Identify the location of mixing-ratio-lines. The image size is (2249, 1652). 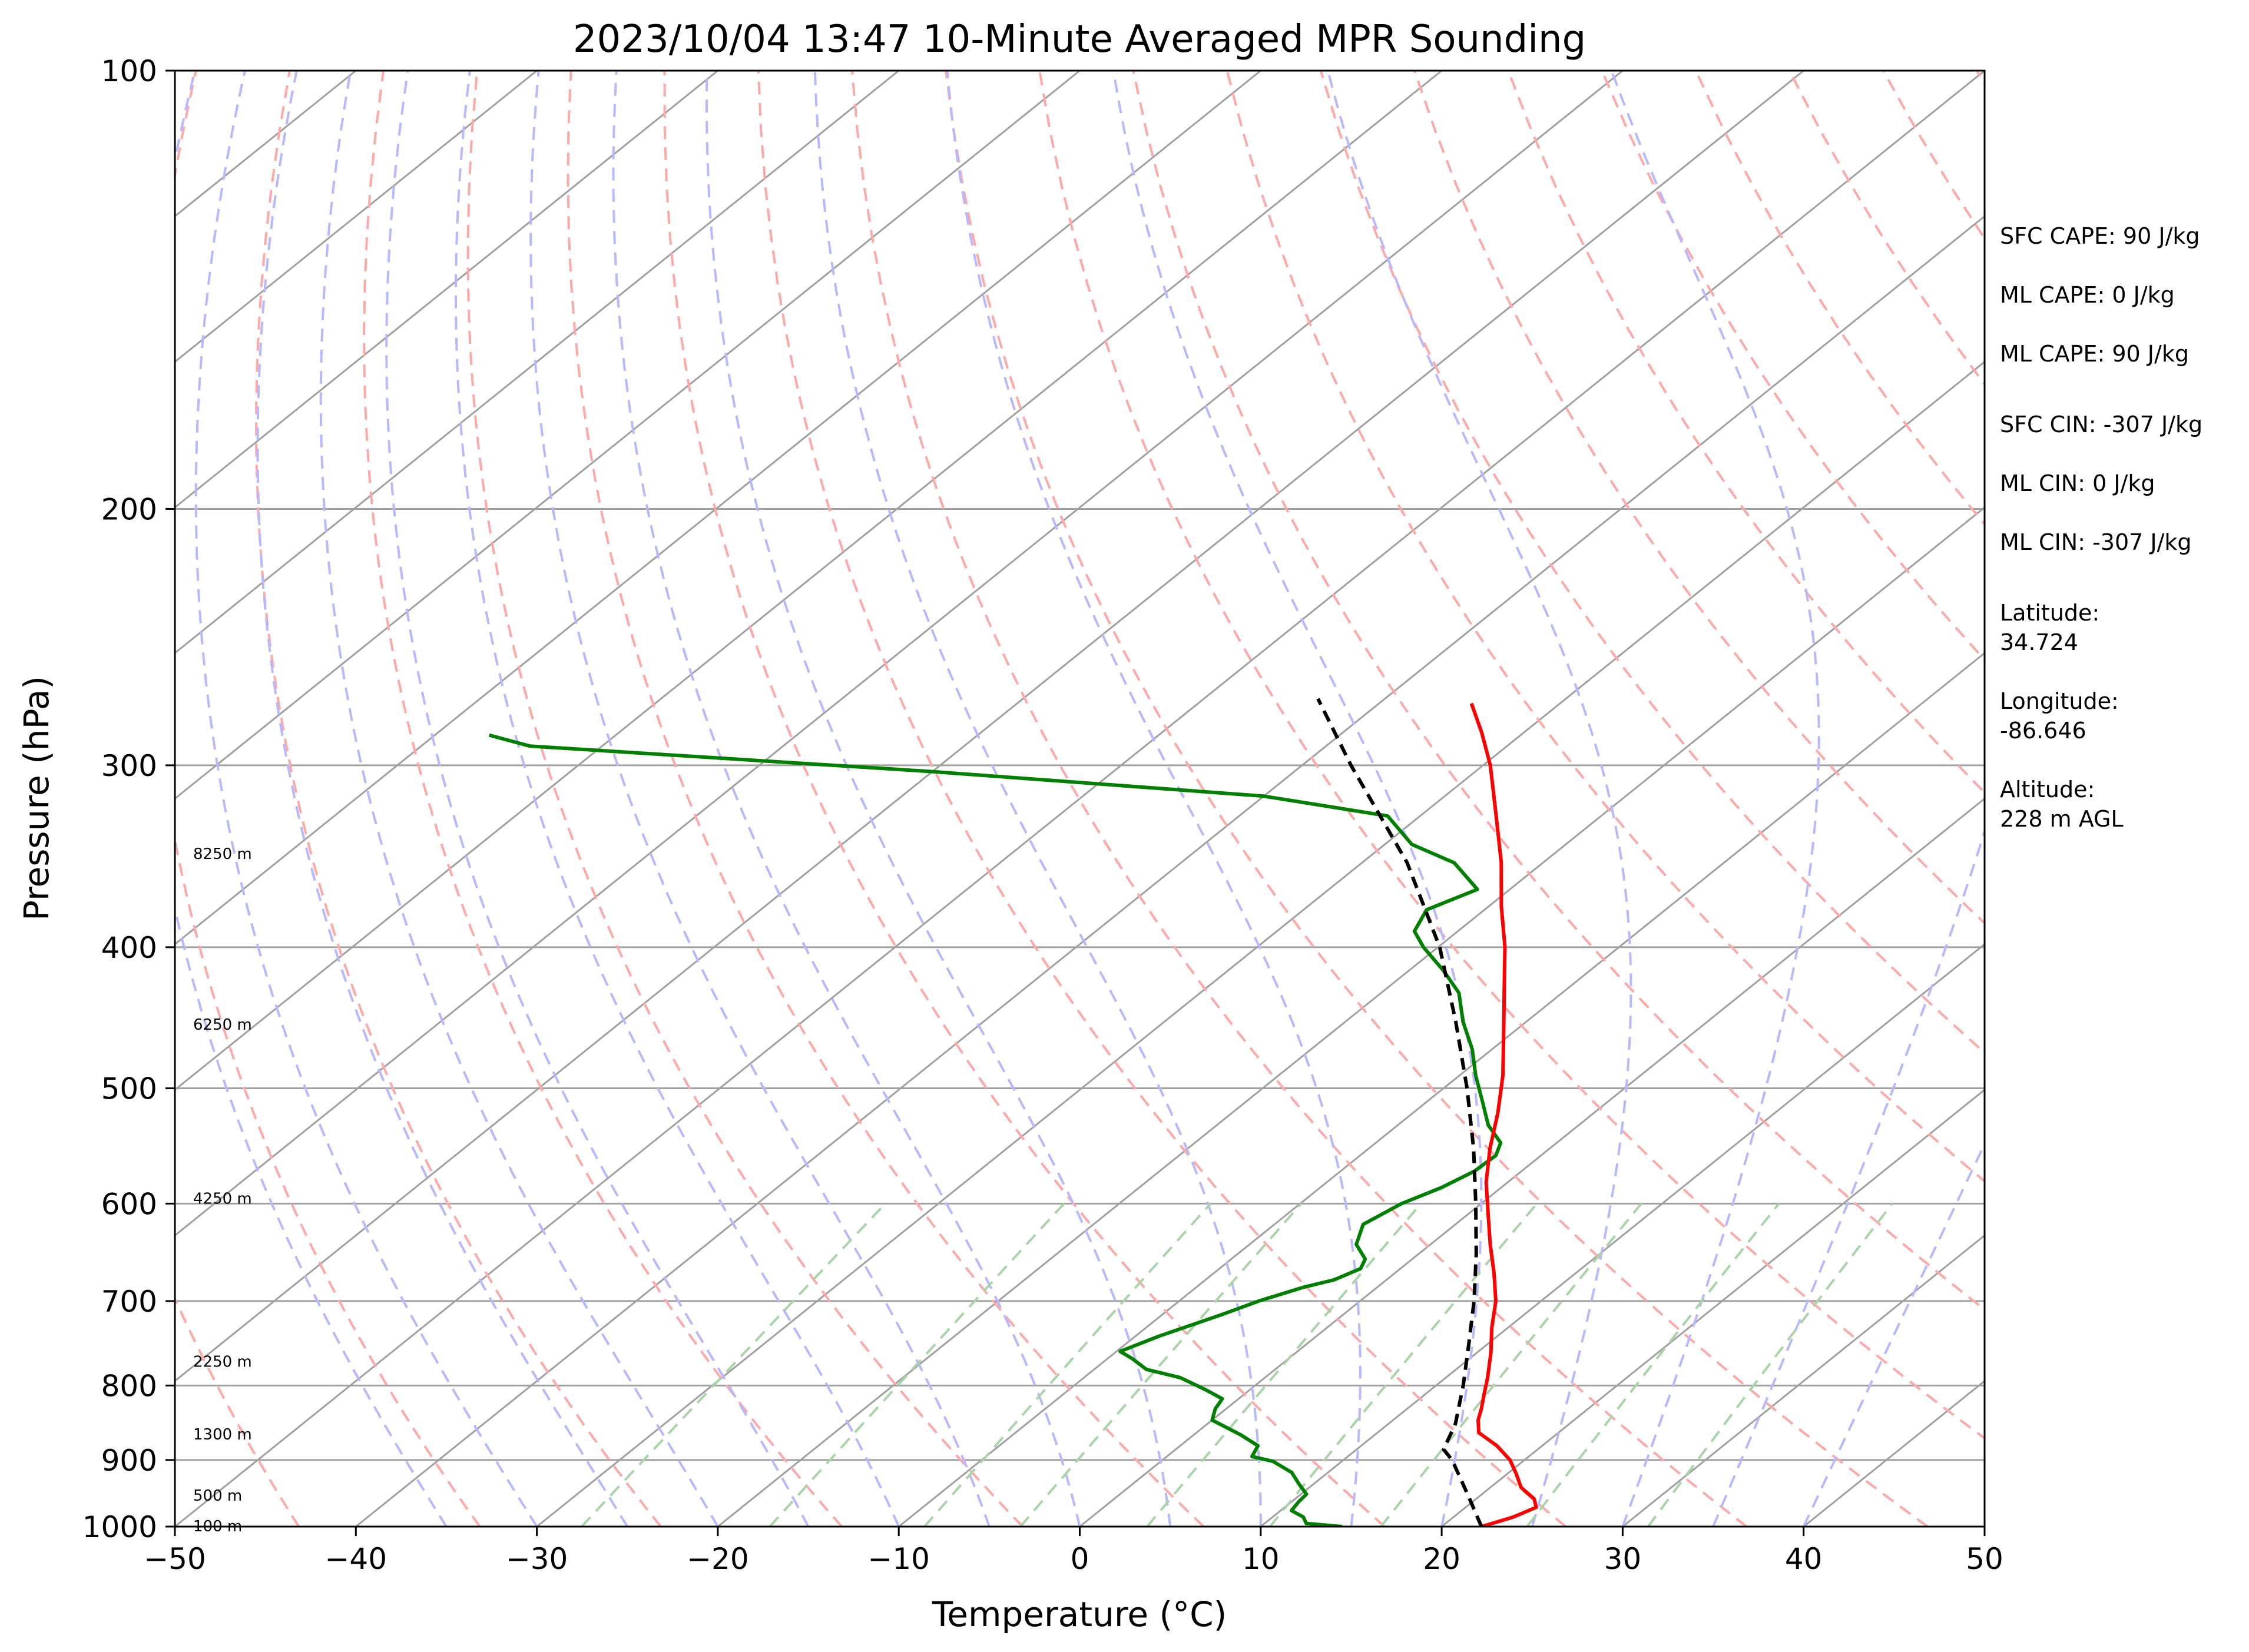
(1237, 1365).